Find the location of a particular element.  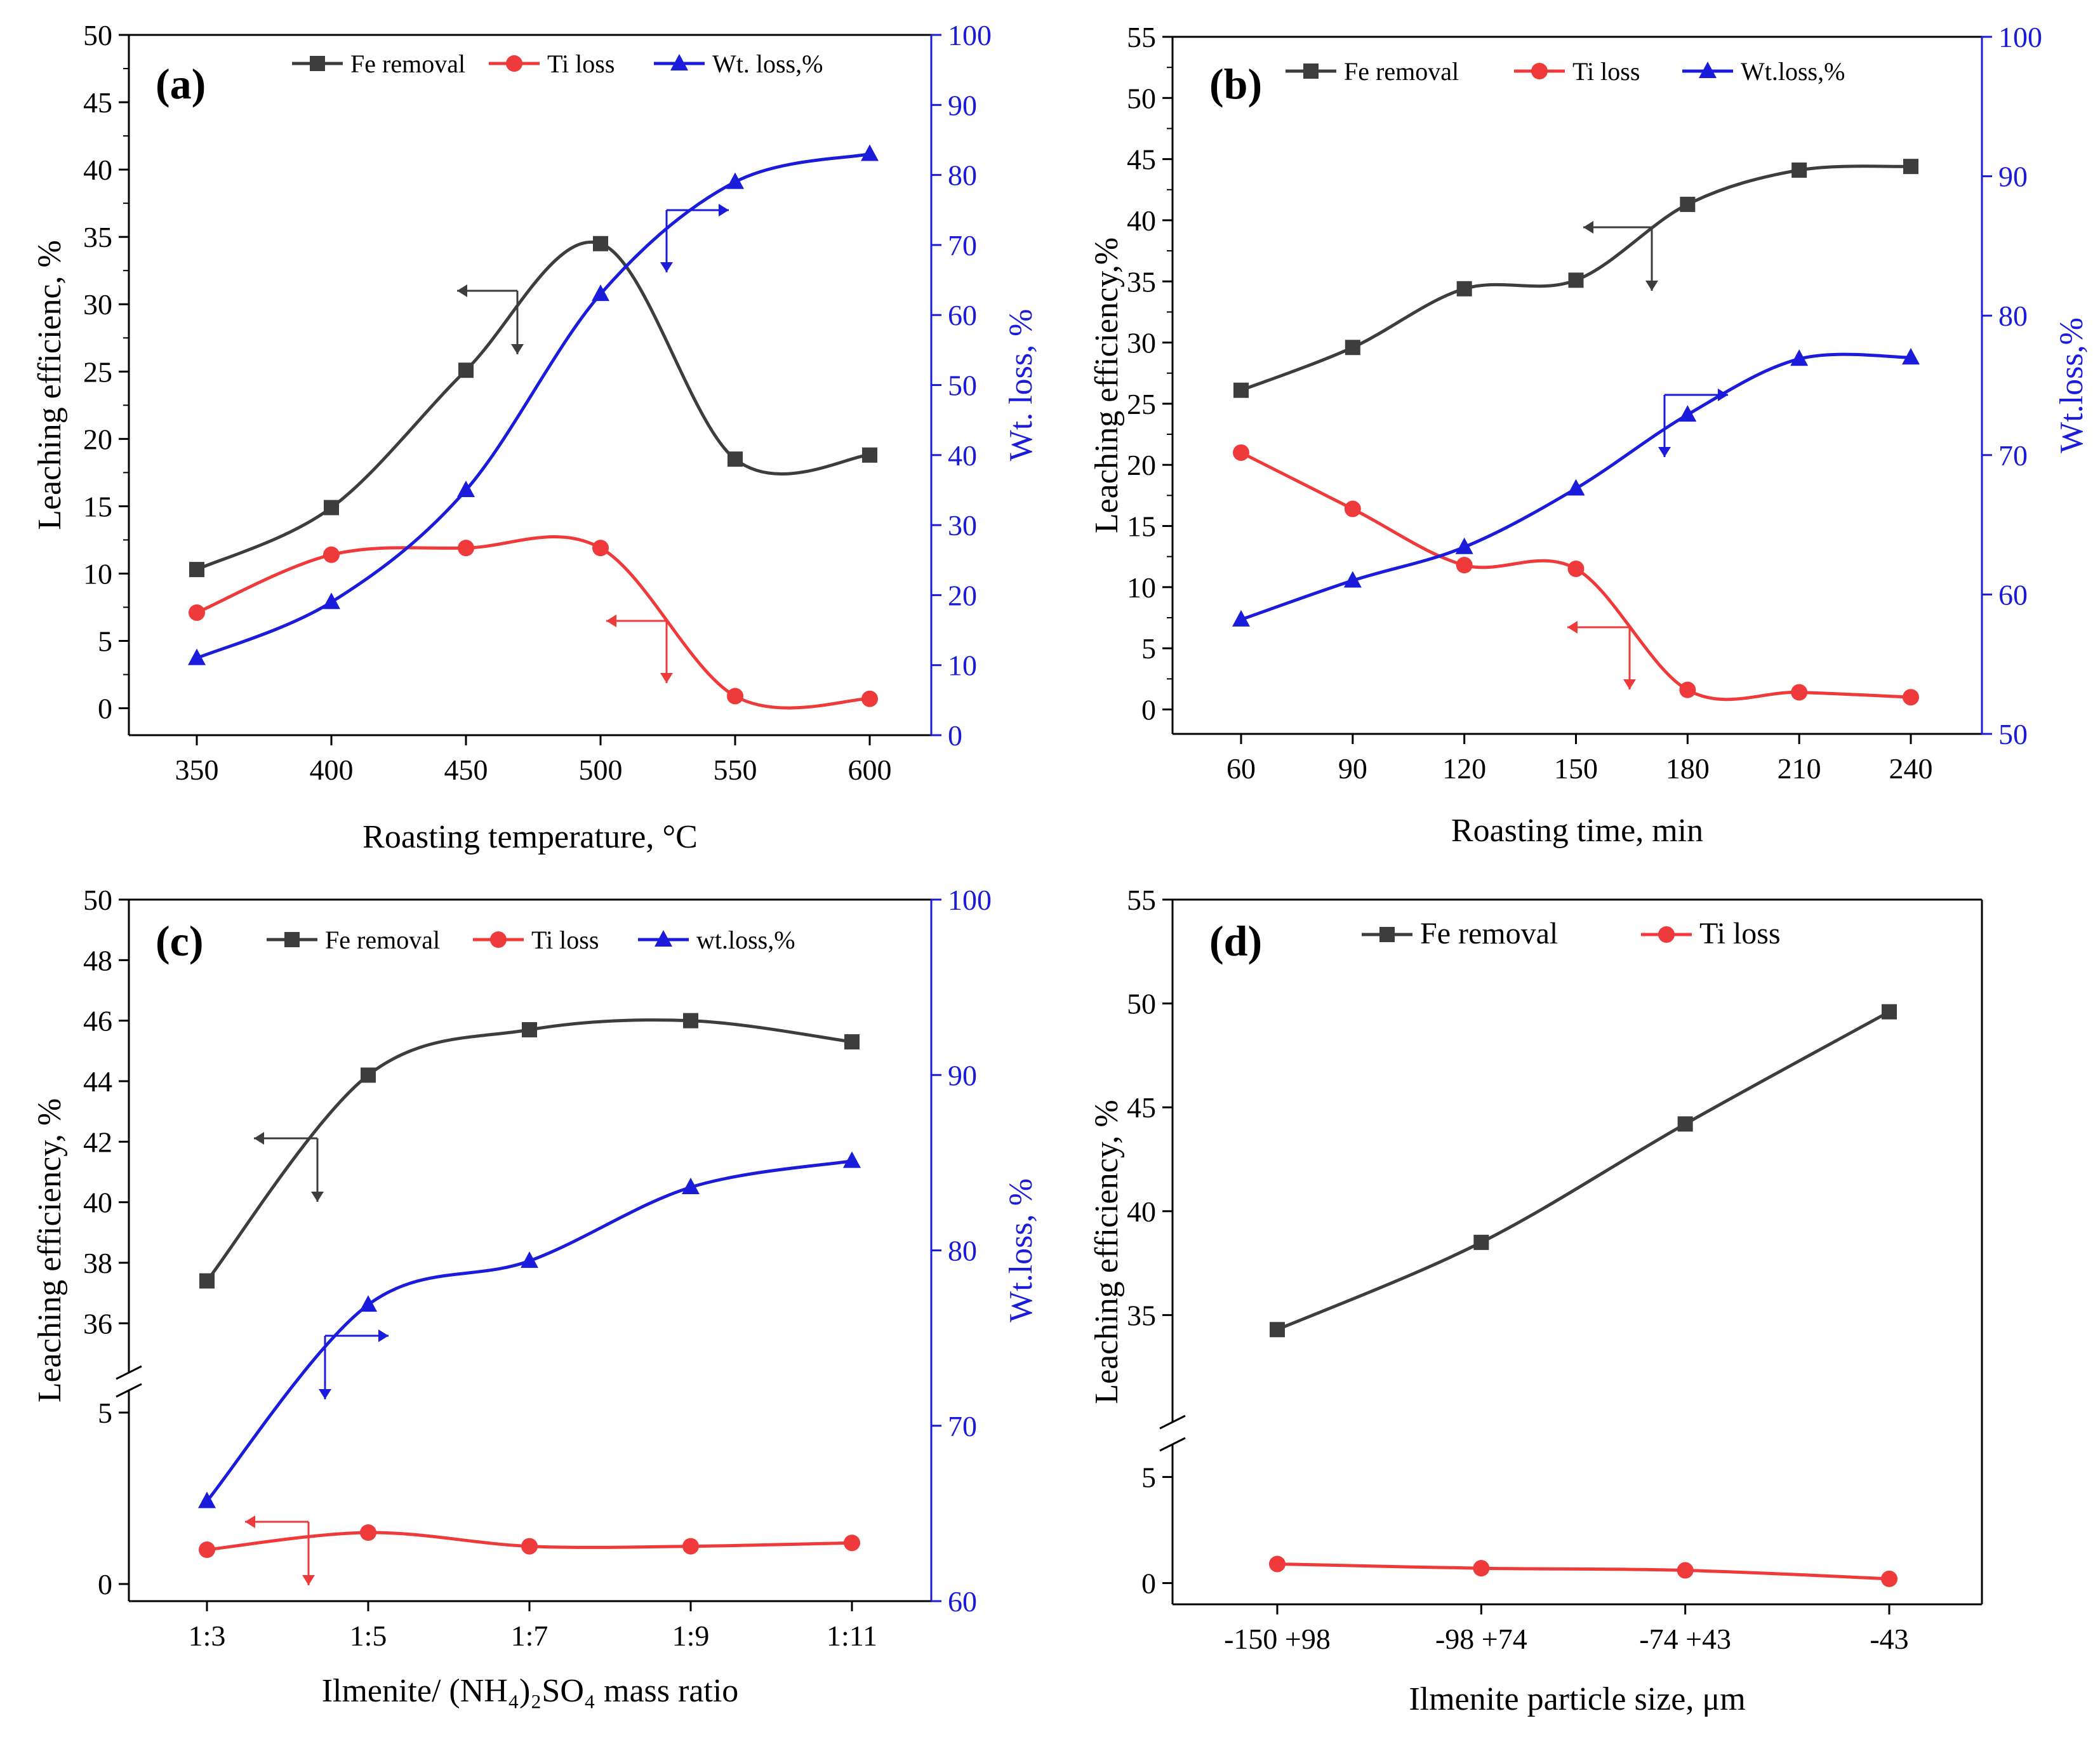

y2-tick-label: 80 is located at coordinates (962, 1251).